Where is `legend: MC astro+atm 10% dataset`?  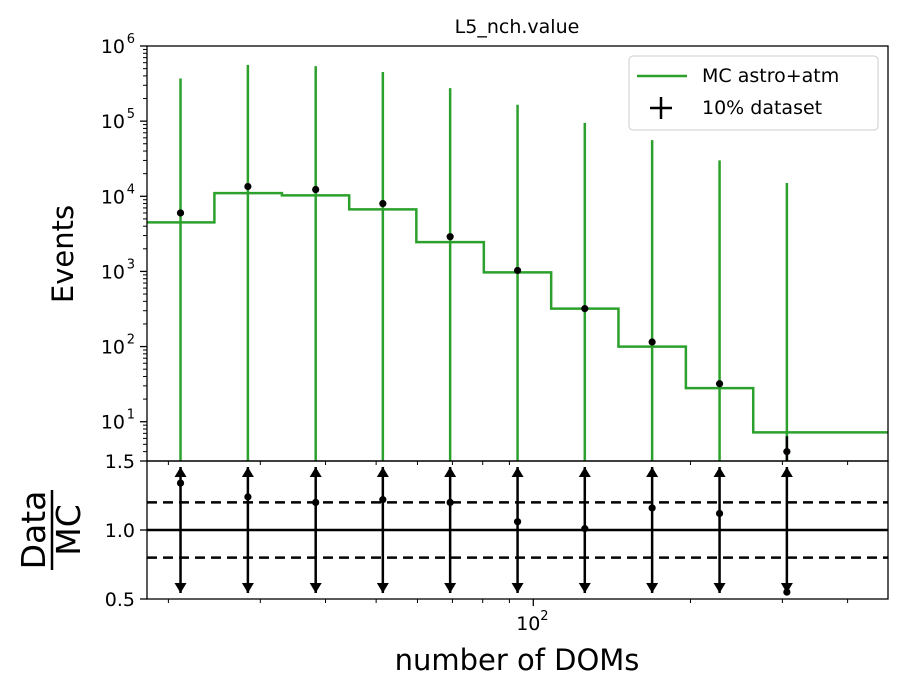 legend: MC astro+atm 10% dataset is located at coordinates (753, 93).